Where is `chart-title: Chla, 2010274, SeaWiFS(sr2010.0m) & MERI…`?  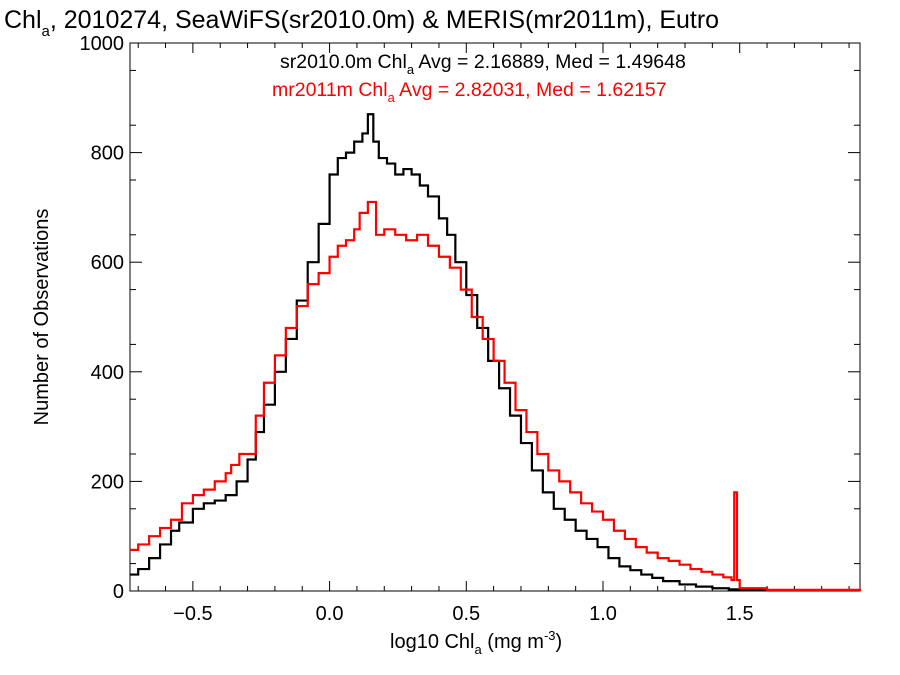 chart-title: Chla, 2010274, SeaWiFS(sr2010.0m) & MERI… is located at coordinates (361, 23).